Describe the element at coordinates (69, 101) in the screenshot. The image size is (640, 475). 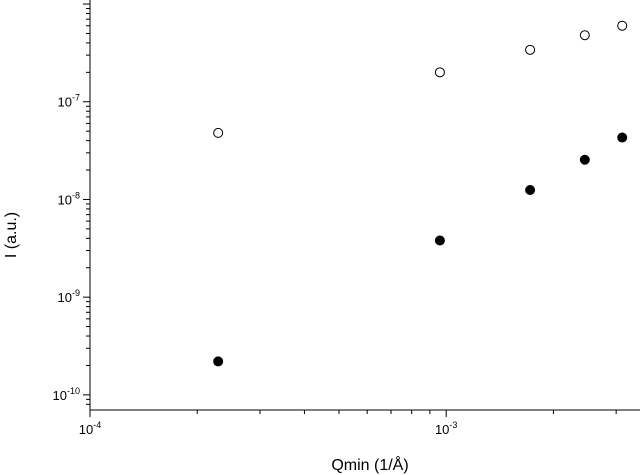
I see `y-tick-label: 10⁻⁷` at that location.